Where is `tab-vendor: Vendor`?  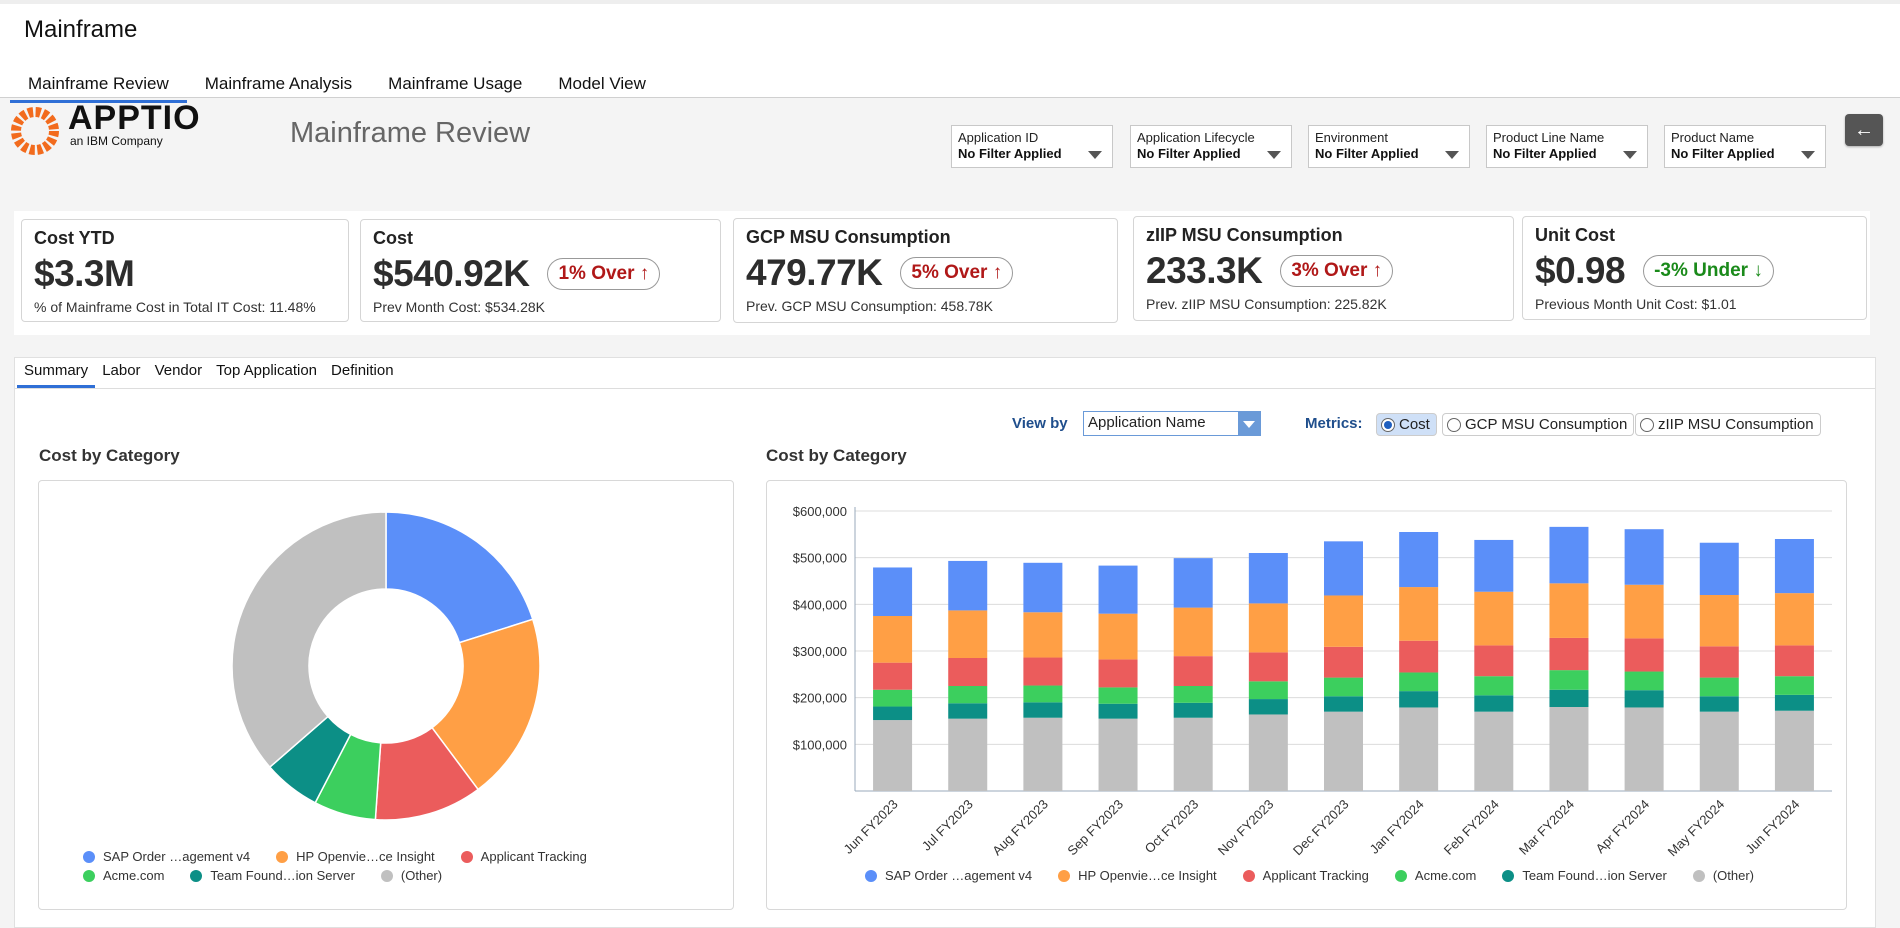 tab-vendor: Vendor is located at coordinates (178, 370).